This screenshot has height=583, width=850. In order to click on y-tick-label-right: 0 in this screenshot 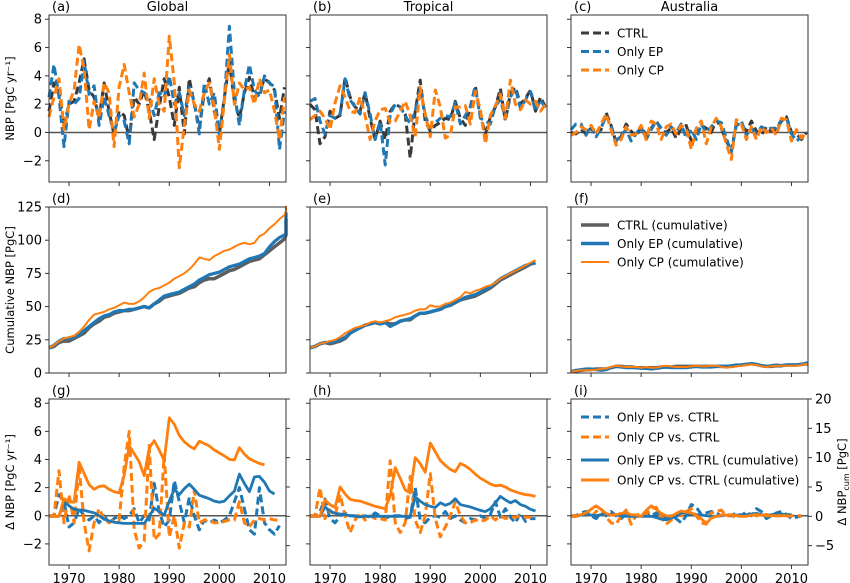, I will do `click(819, 517)`.